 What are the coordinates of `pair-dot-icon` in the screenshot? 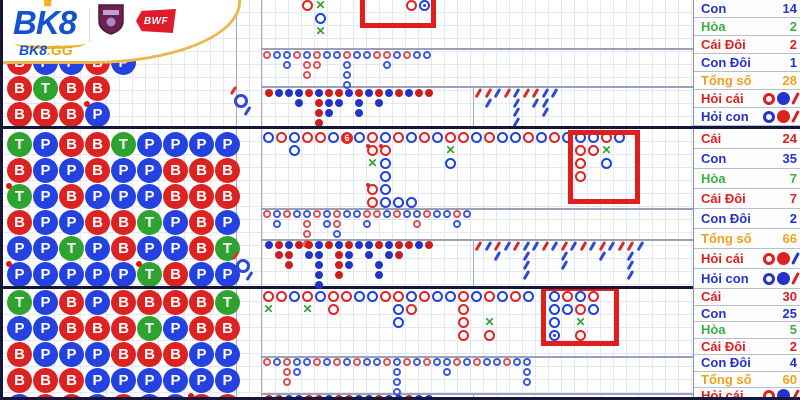 It's located at (9, 186).